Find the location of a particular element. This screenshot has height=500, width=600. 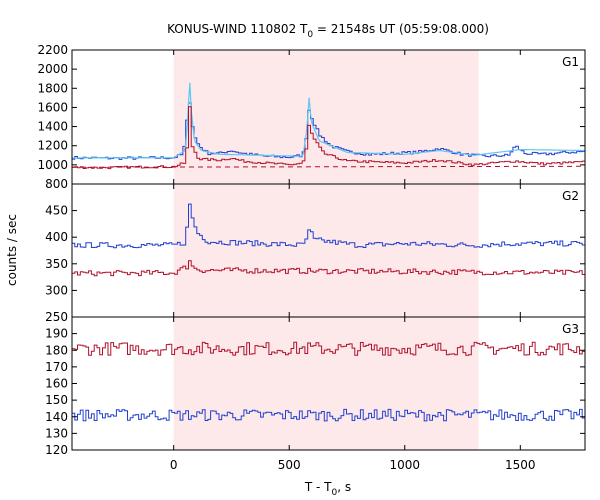

series-light-blue is located at coordinates (328, 120).